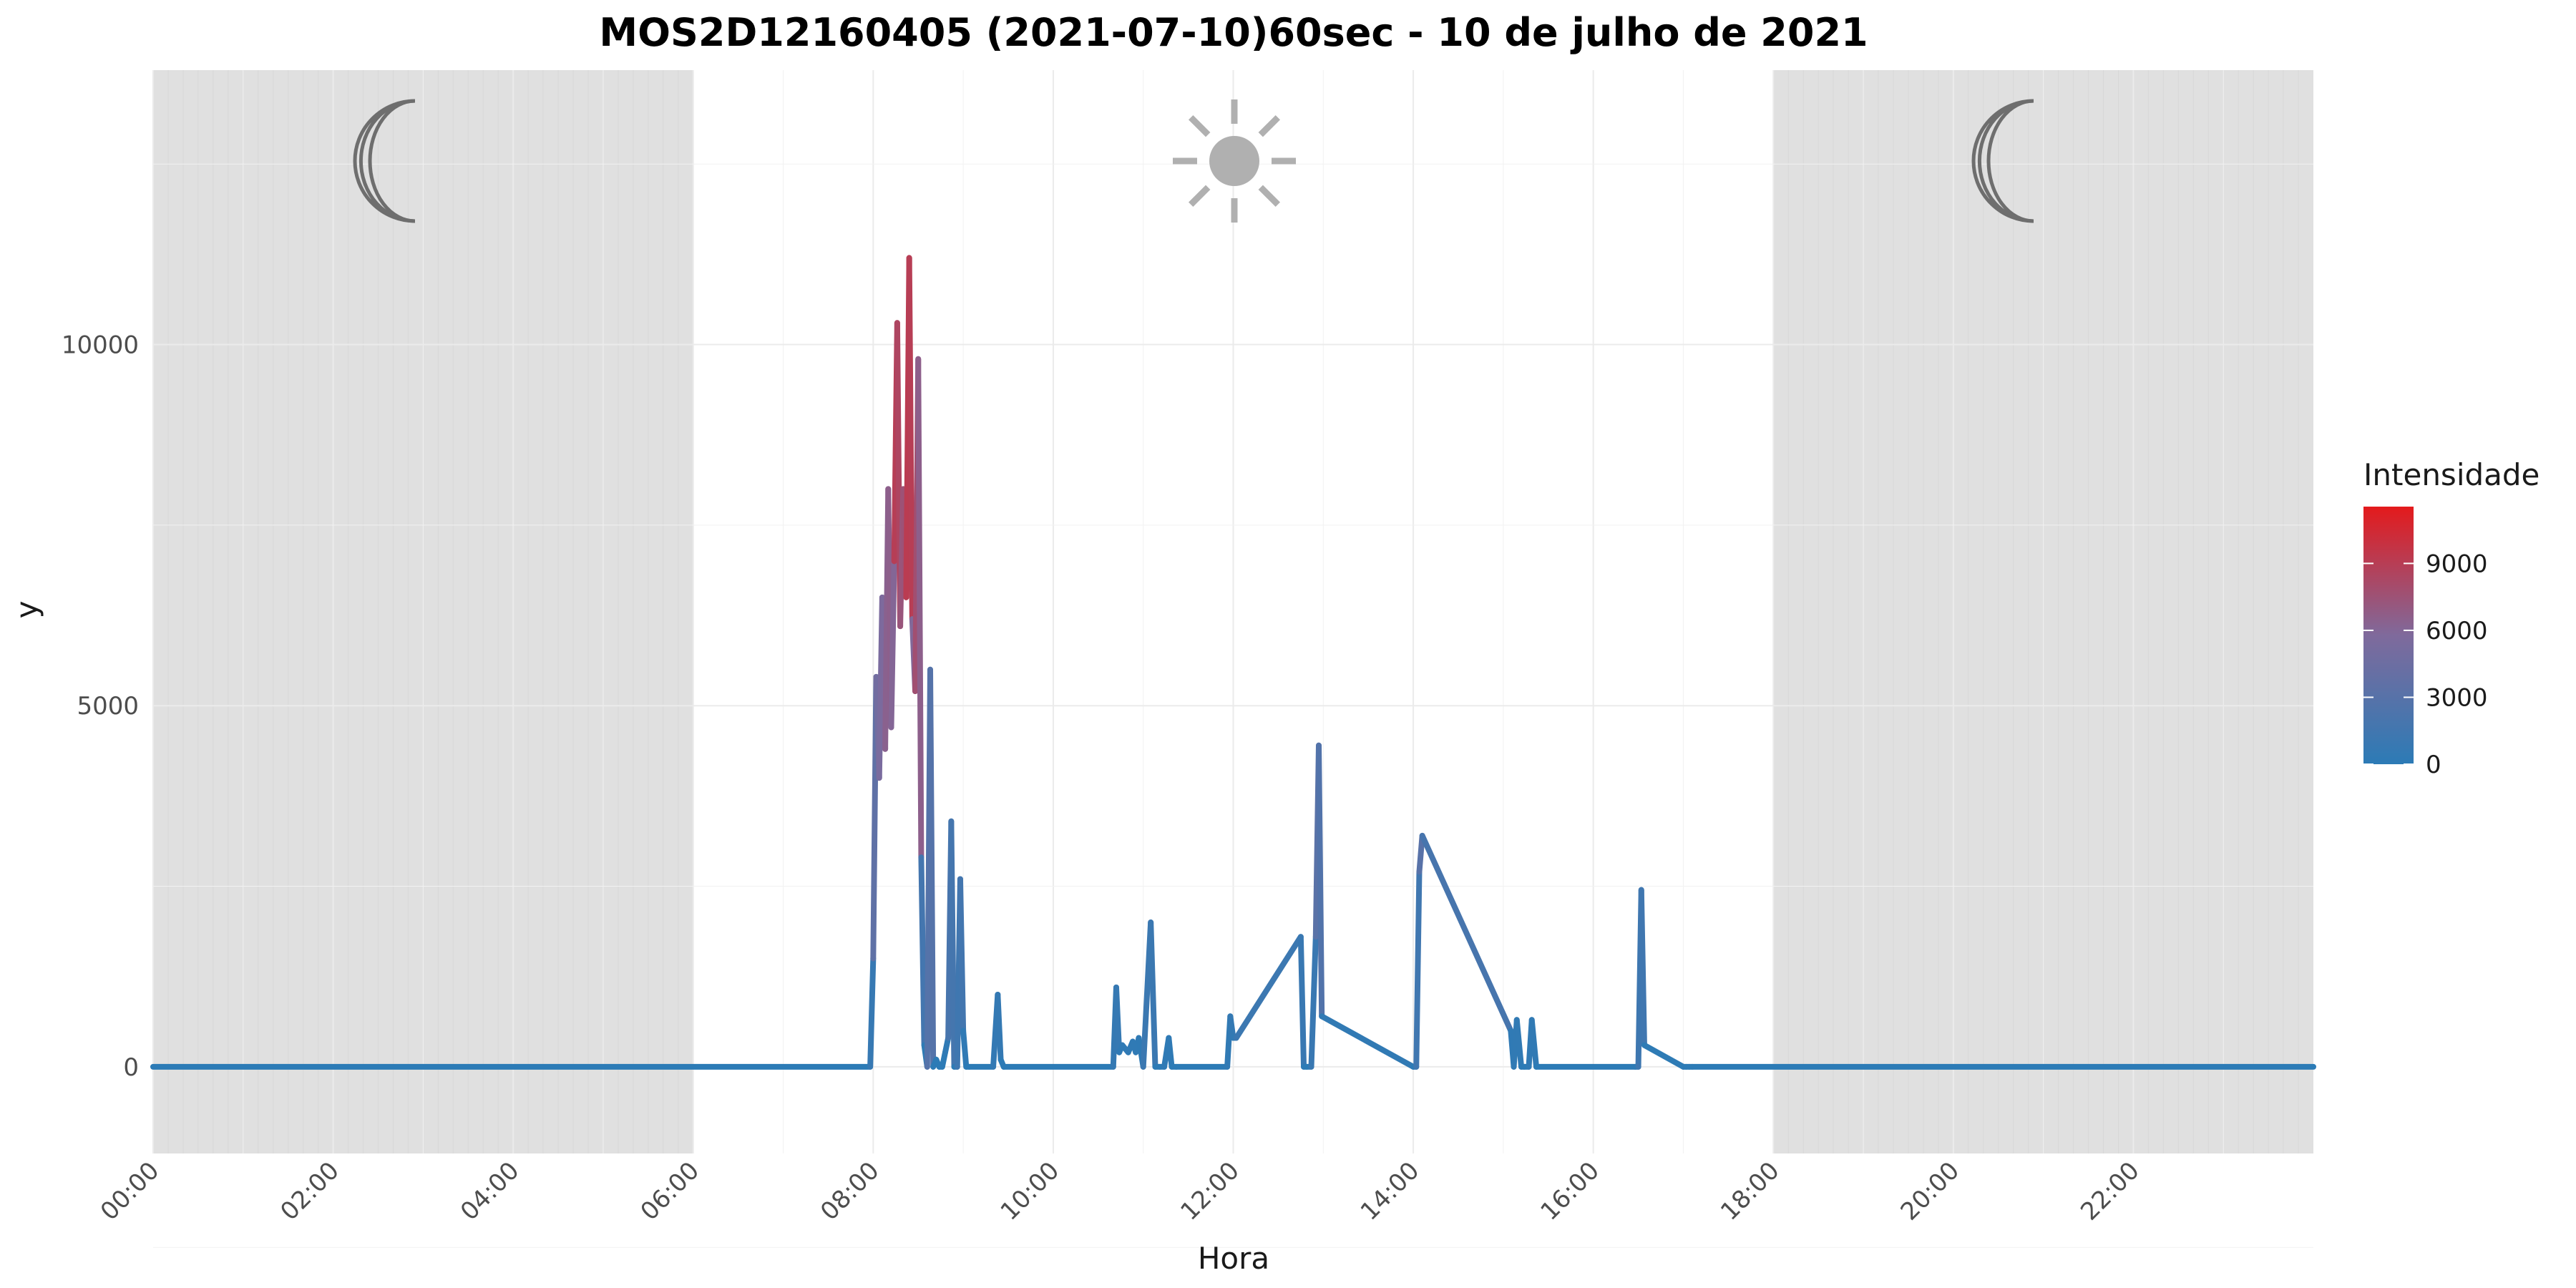 The width and height of the screenshot is (2576, 1288). Describe the element at coordinates (2433, 765) in the screenshot. I see `legend-tick-label: 0` at that location.